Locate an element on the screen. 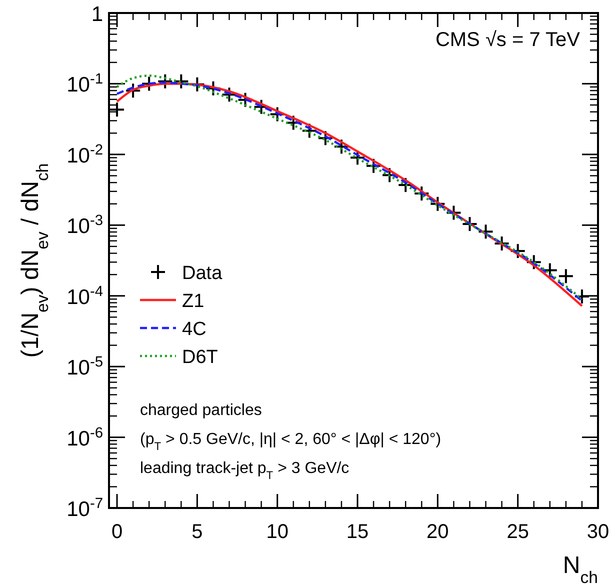 This screenshot has height=588, width=613. legend-label: 4C is located at coordinates (194, 329).